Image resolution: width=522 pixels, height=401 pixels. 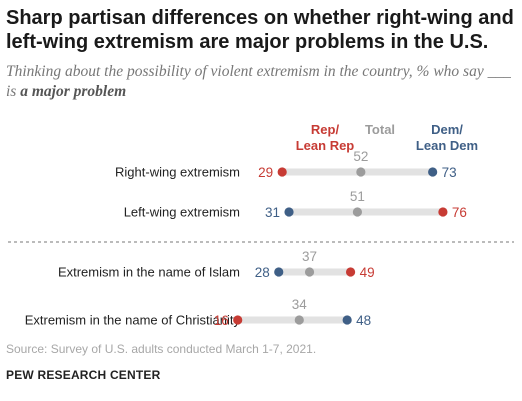 I want to click on subtitle-emphasis: a major problem, so click(x=73, y=91).